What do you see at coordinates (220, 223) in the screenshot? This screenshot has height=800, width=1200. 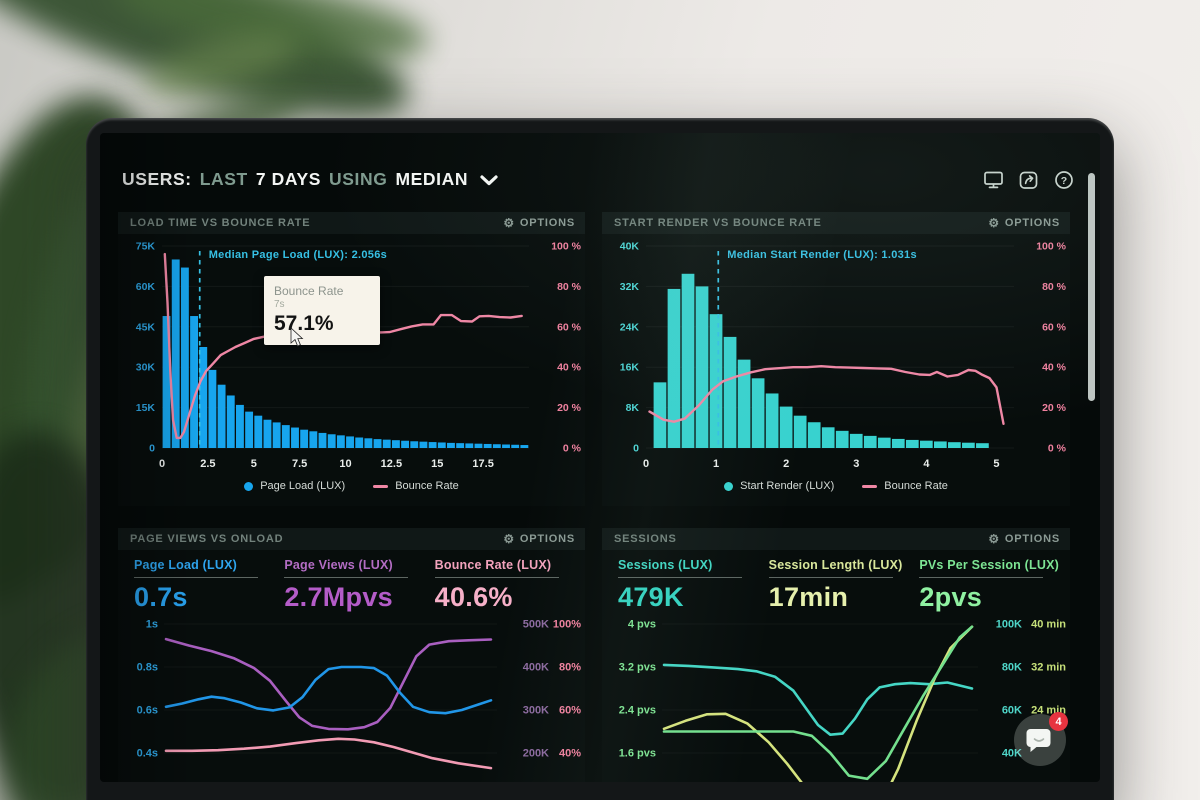 I see `panel-title: LOAD TIME VS BOUNCE RATE` at bounding box center [220, 223].